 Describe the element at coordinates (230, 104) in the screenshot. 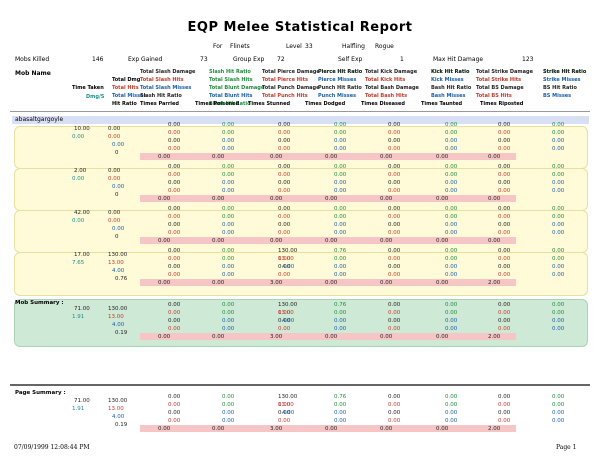

I see `col-header: Blunt Hit Ratio` at that location.